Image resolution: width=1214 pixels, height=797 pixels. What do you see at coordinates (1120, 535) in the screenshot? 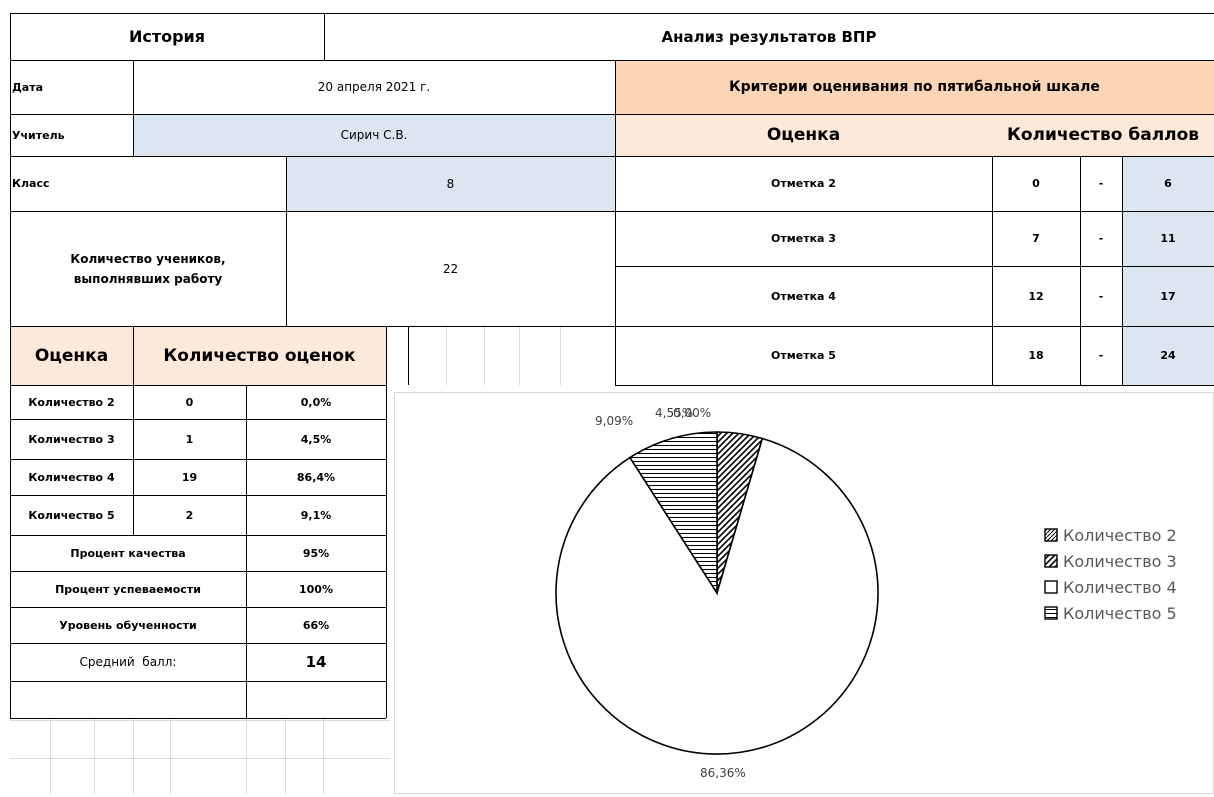
I see `legend-label: Количество 2` at bounding box center [1120, 535].